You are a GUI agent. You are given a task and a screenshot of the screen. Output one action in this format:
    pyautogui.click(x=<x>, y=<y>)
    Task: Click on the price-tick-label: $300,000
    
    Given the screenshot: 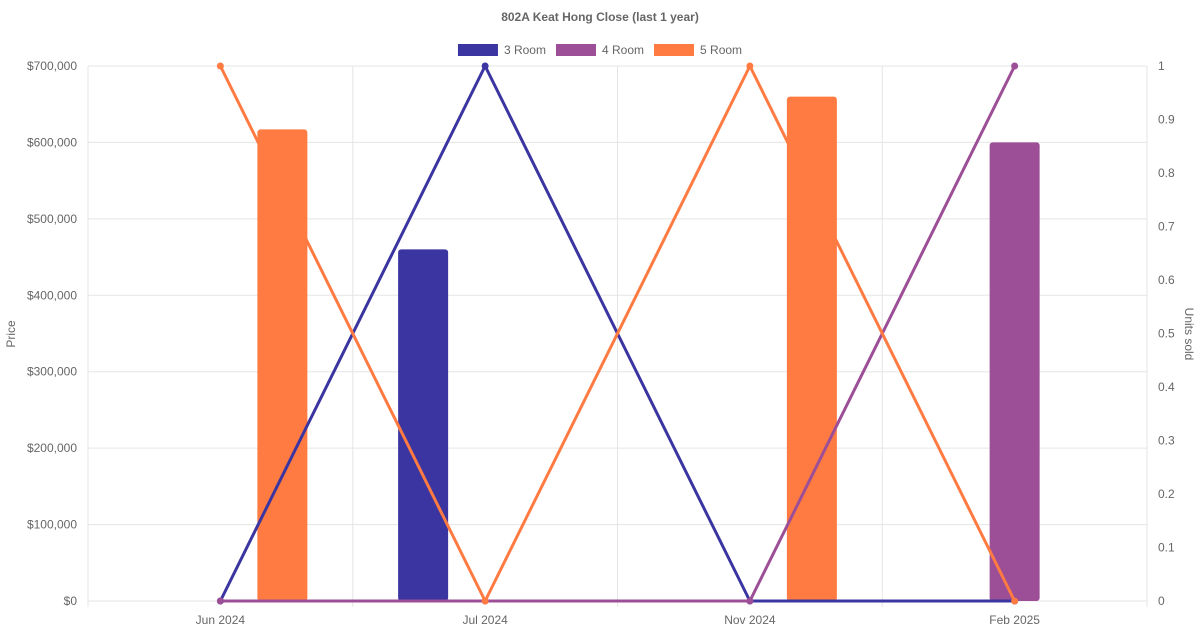 What is the action you would take?
    pyautogui.click(x=52, y=372)
    